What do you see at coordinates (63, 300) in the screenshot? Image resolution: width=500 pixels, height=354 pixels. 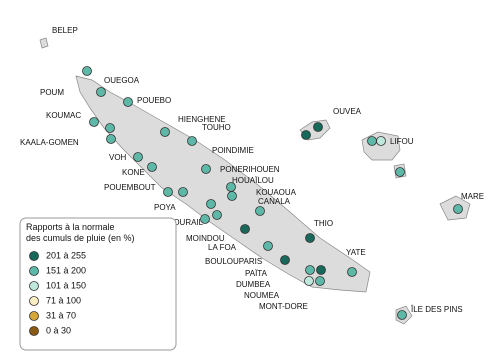 I see `legend-label: 71 à 100` at bounding box center [63, 300].